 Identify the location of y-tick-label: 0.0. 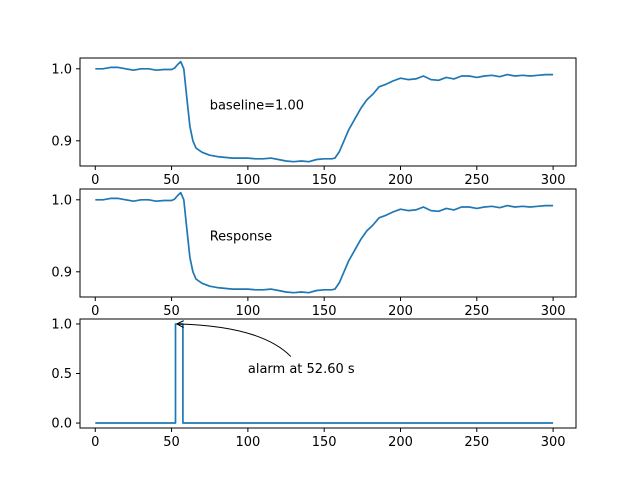
(61, 424).